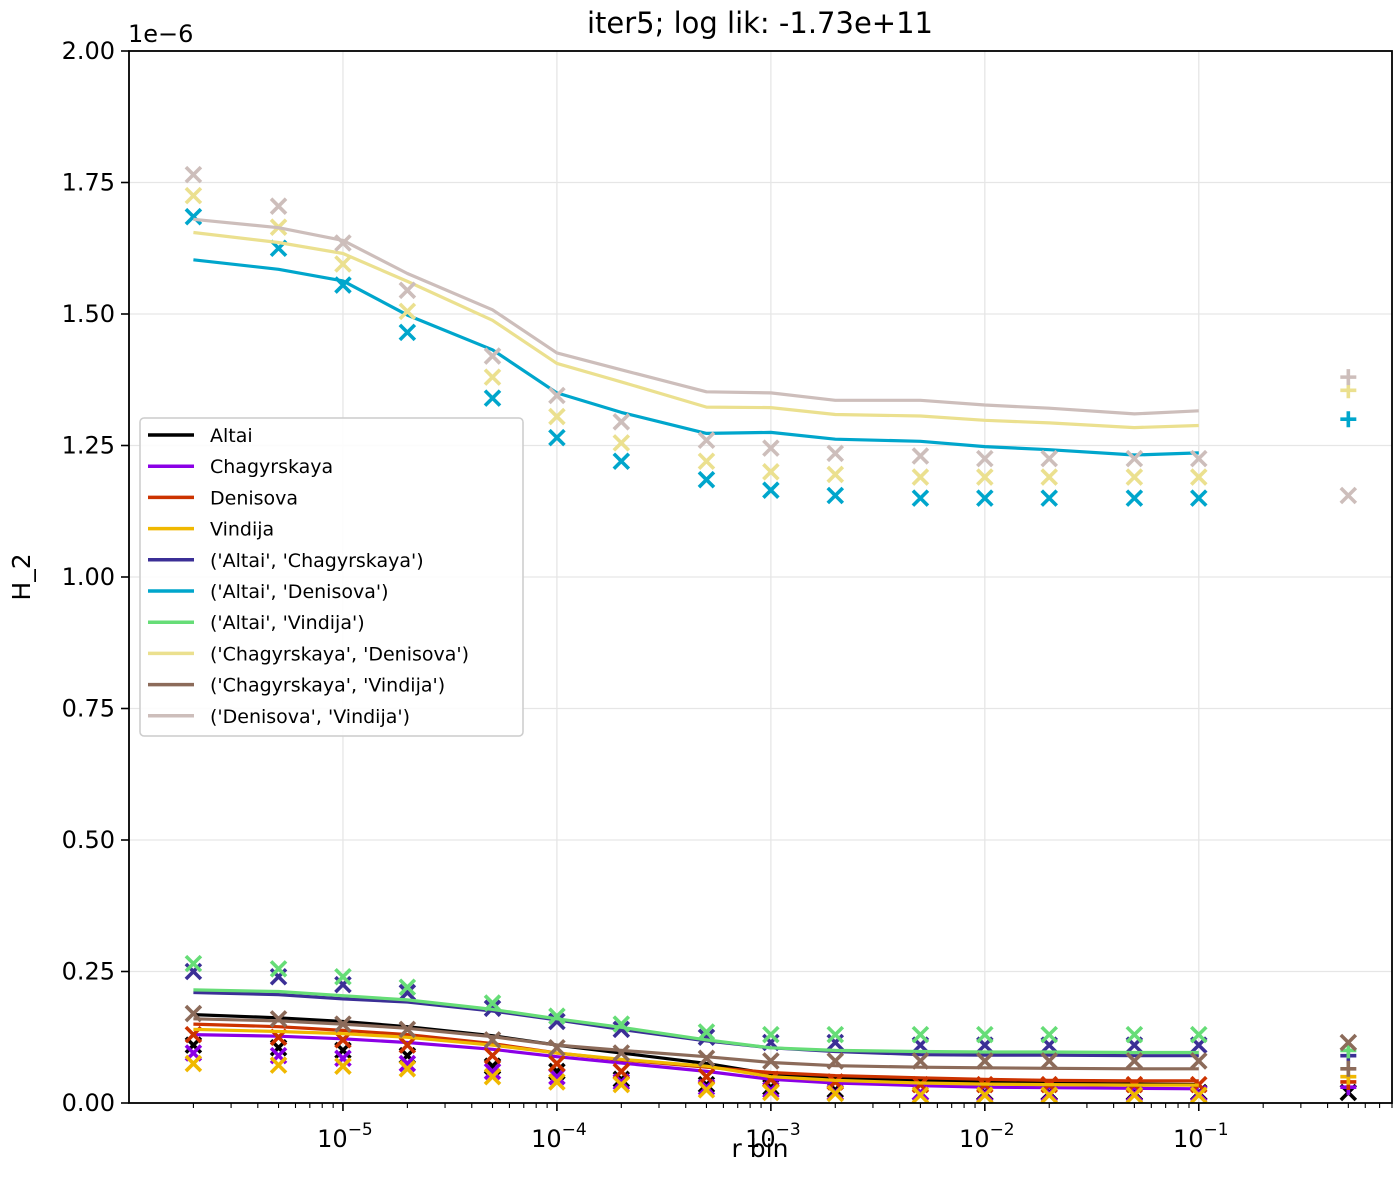  Describe the element at coordinates (21, 576) in the screenshot. I see `y-axis-label: H_2` at that location.